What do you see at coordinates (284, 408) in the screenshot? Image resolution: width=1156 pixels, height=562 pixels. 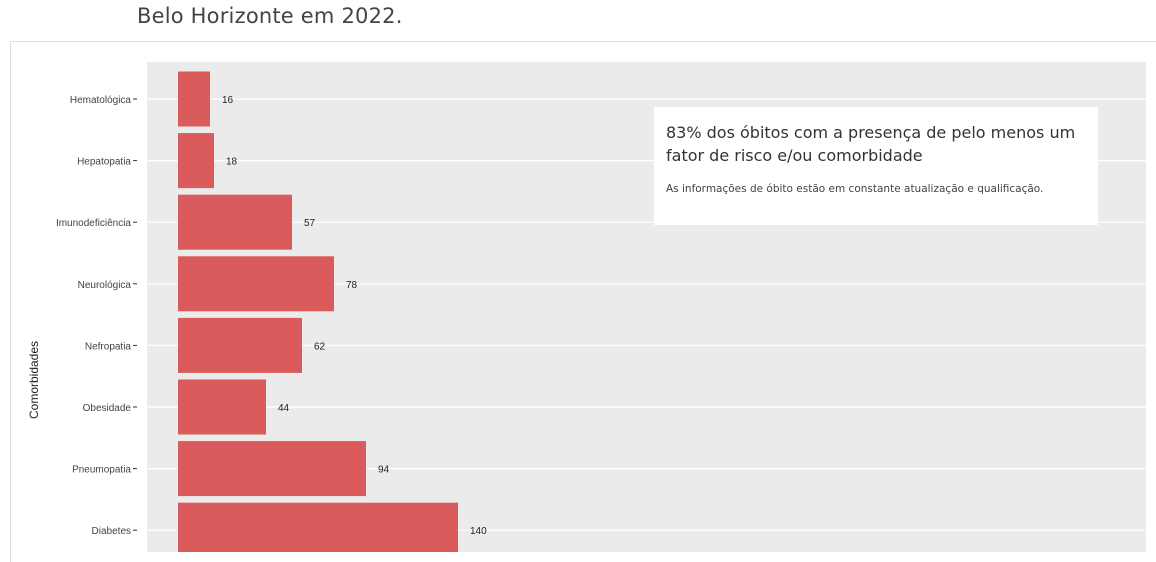 I see `data-label: 44` at bounding box center [284, 408].